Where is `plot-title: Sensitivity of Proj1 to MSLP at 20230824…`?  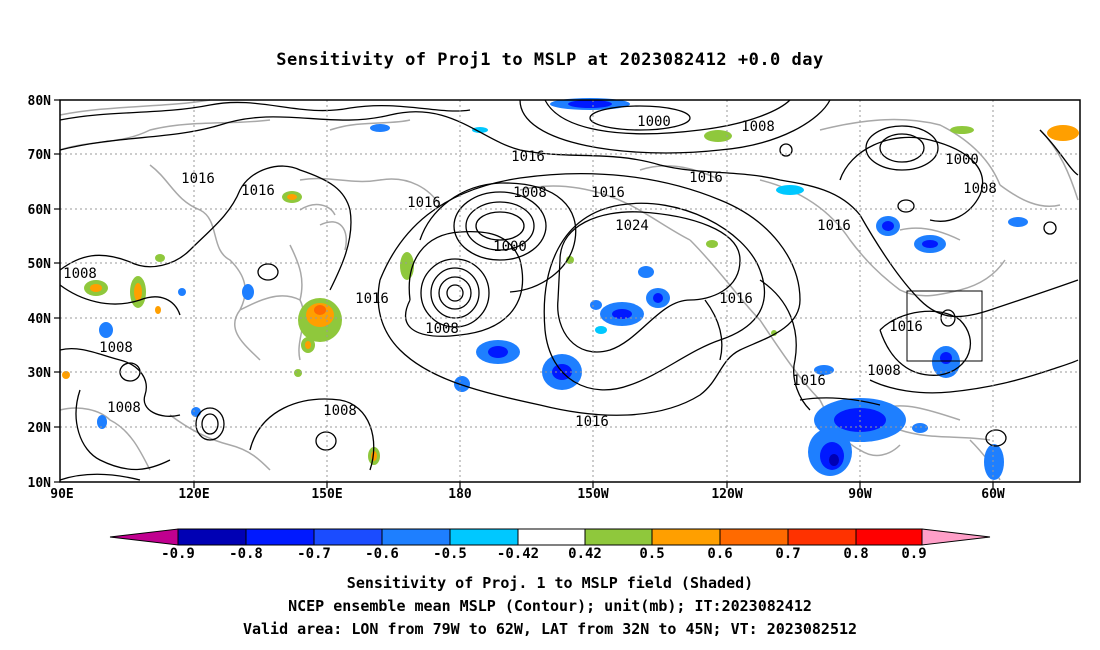
plot-title: Sensitivity of Proj1 to MSLP at 20230824… is located at coordinates (550, 60).